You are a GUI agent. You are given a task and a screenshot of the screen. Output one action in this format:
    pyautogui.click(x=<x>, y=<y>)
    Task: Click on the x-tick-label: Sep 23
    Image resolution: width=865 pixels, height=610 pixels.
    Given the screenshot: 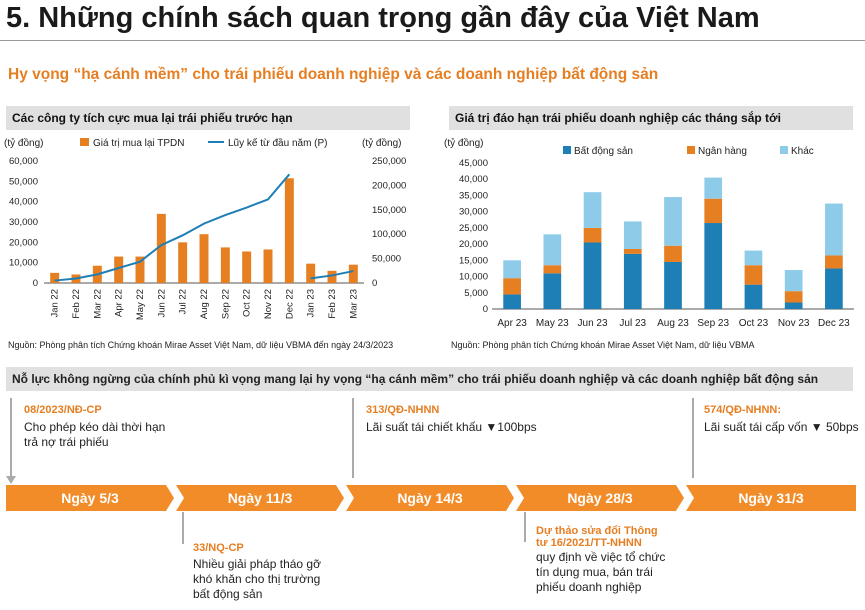 What is the action you would take?
    pyautogui.click(x=713, y=323)
    